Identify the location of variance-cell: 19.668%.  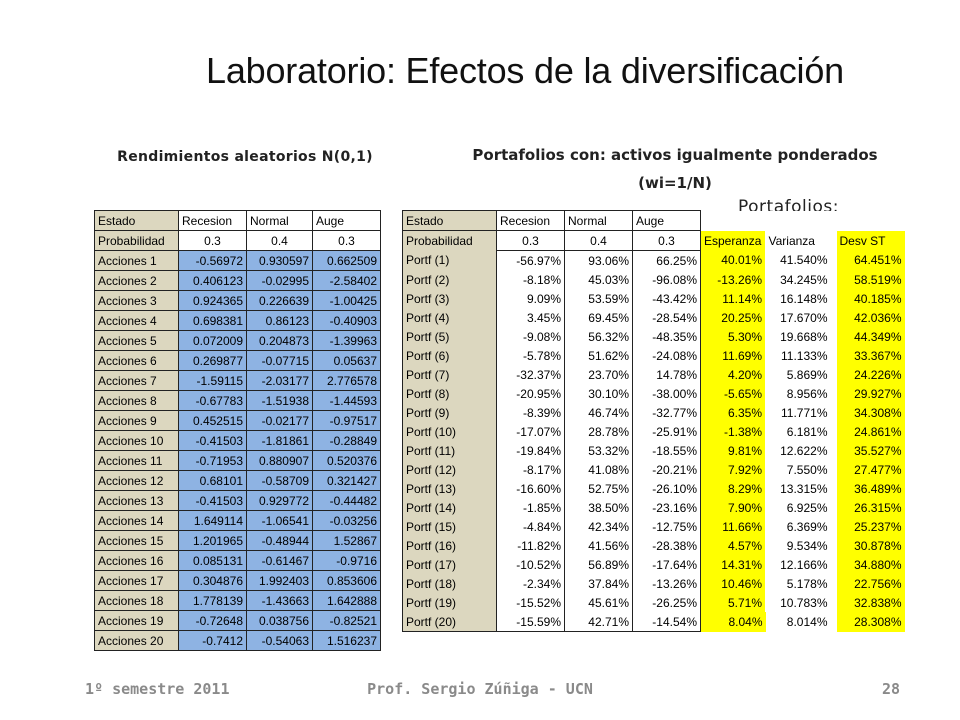
(798, 336).